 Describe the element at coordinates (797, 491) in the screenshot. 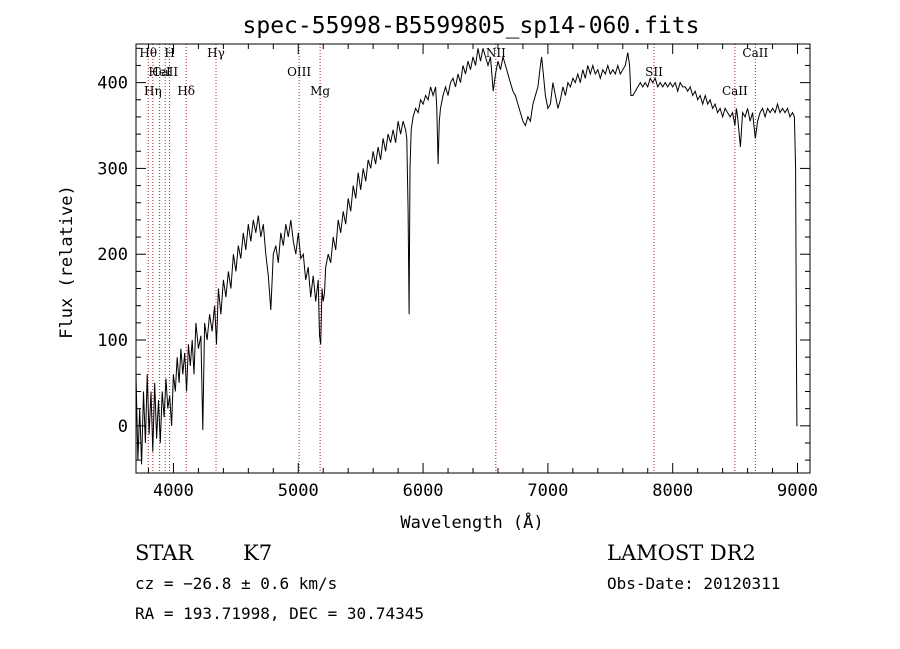

I see `x-tick-label: 9000` at that location.